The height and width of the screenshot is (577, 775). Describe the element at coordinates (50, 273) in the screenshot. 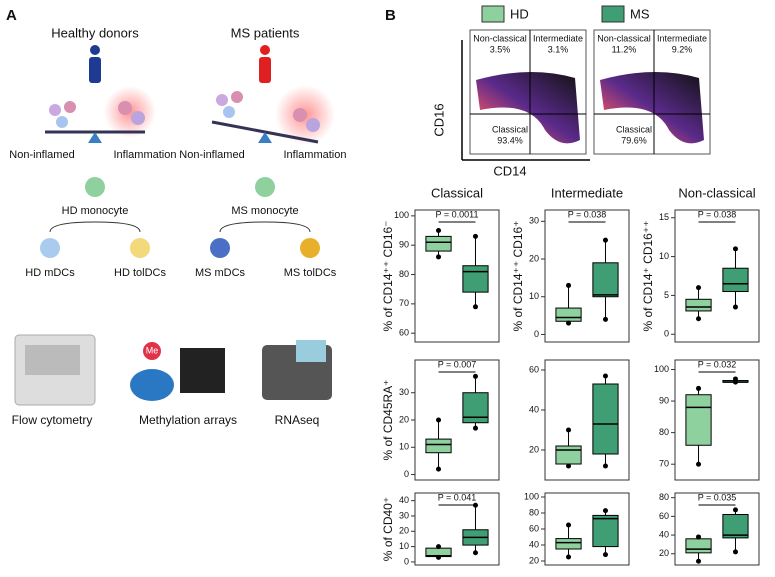

I see `dc-label: HD mDCs` at that location.